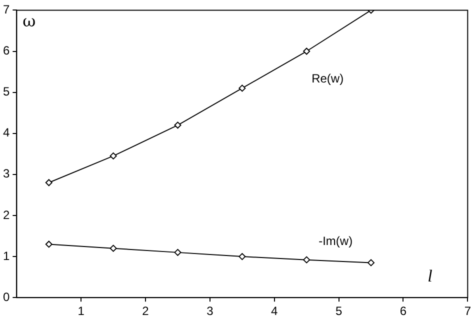 The width and height of the screenshot is (474, 322). I want to click on x-axis-title: l, so click(430, 276).